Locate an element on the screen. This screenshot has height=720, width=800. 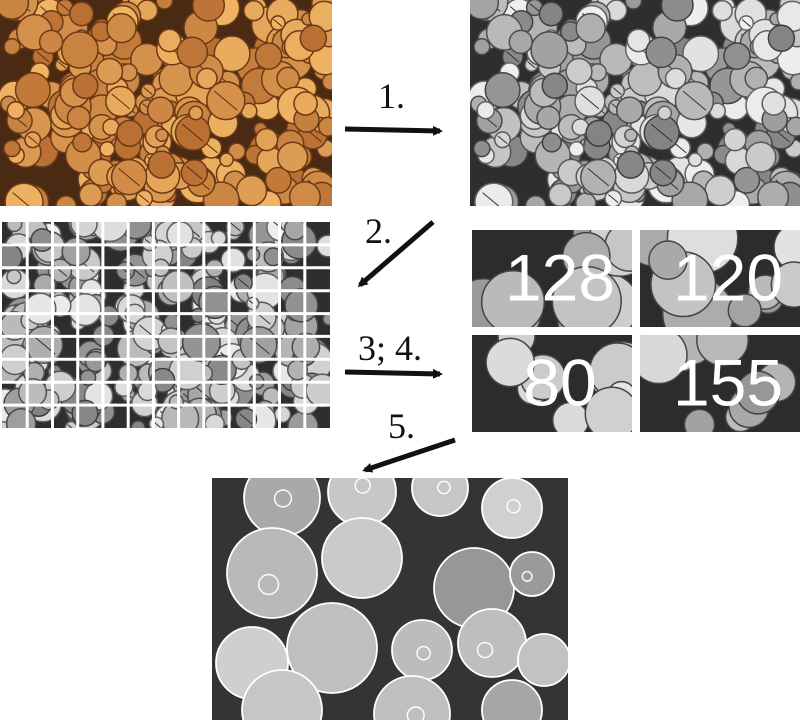
step-3-4-label: 3; 4. is located at coordinates (390, 348).